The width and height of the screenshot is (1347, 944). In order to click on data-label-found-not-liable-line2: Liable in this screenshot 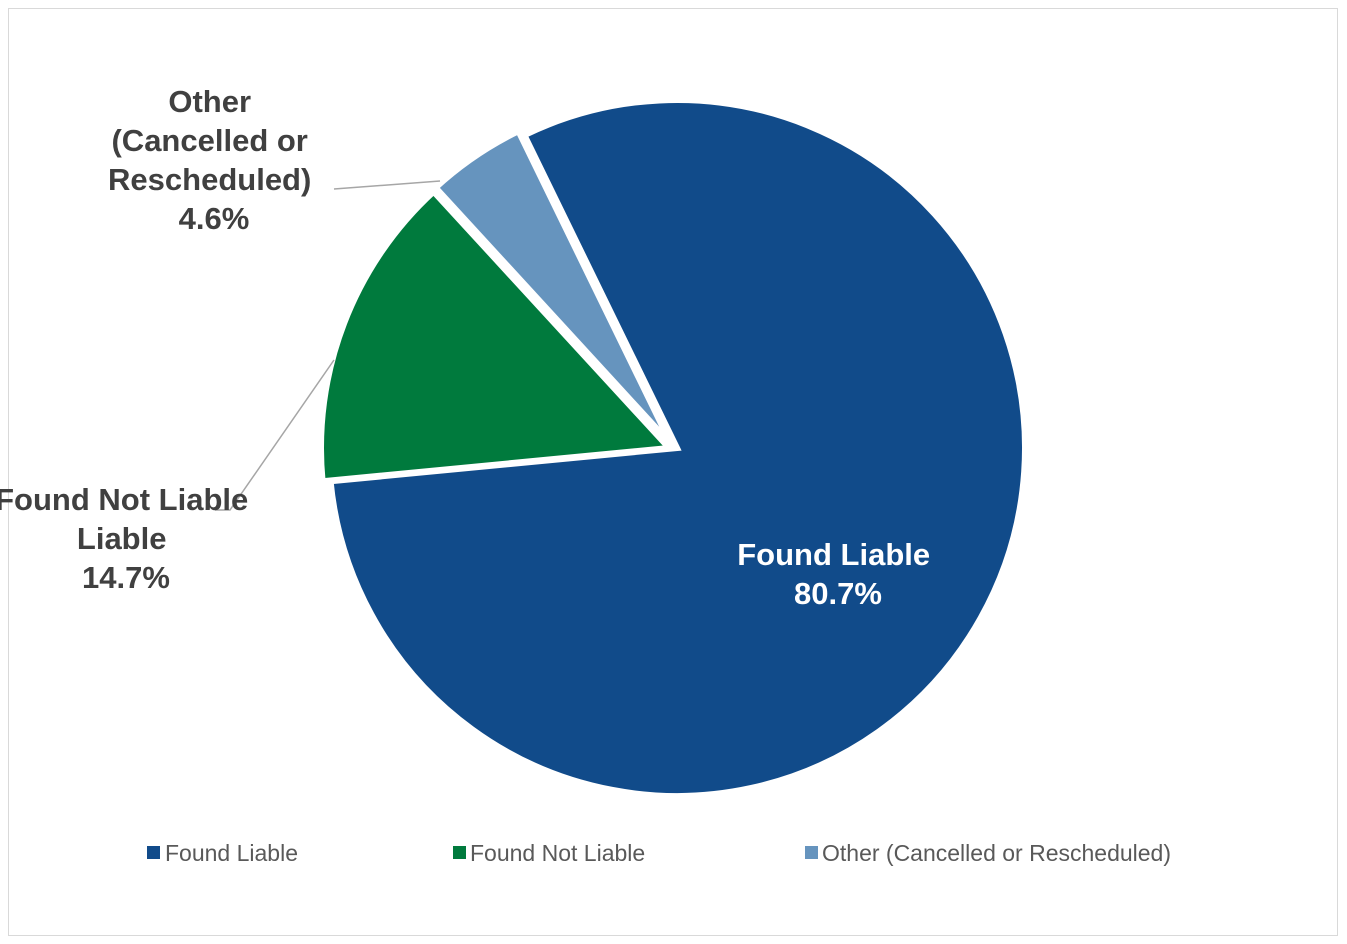, I will do `click(122, 538)`.